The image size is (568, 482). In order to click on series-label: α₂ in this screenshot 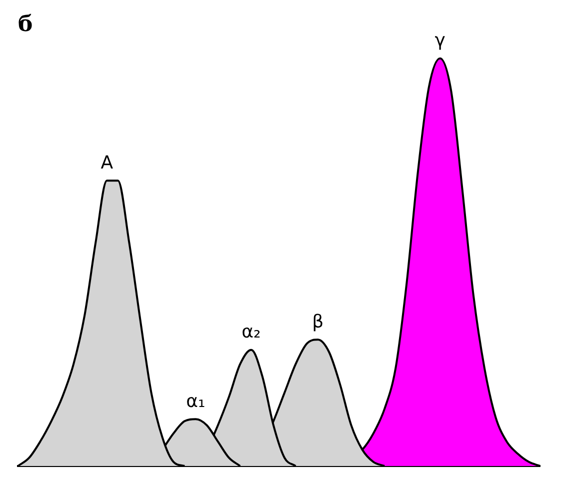, I will do `click(251, 332)`.